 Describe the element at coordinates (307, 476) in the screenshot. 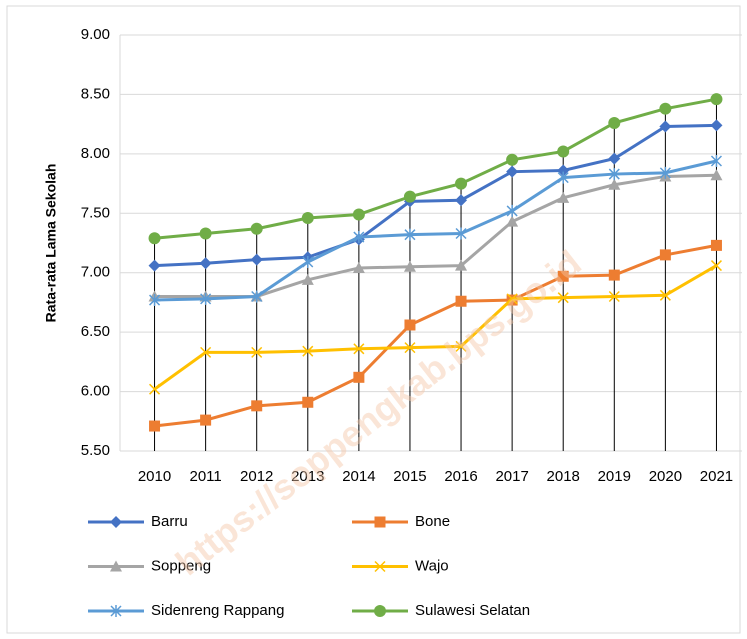

I see `x-tick-label: 2013` at that location.